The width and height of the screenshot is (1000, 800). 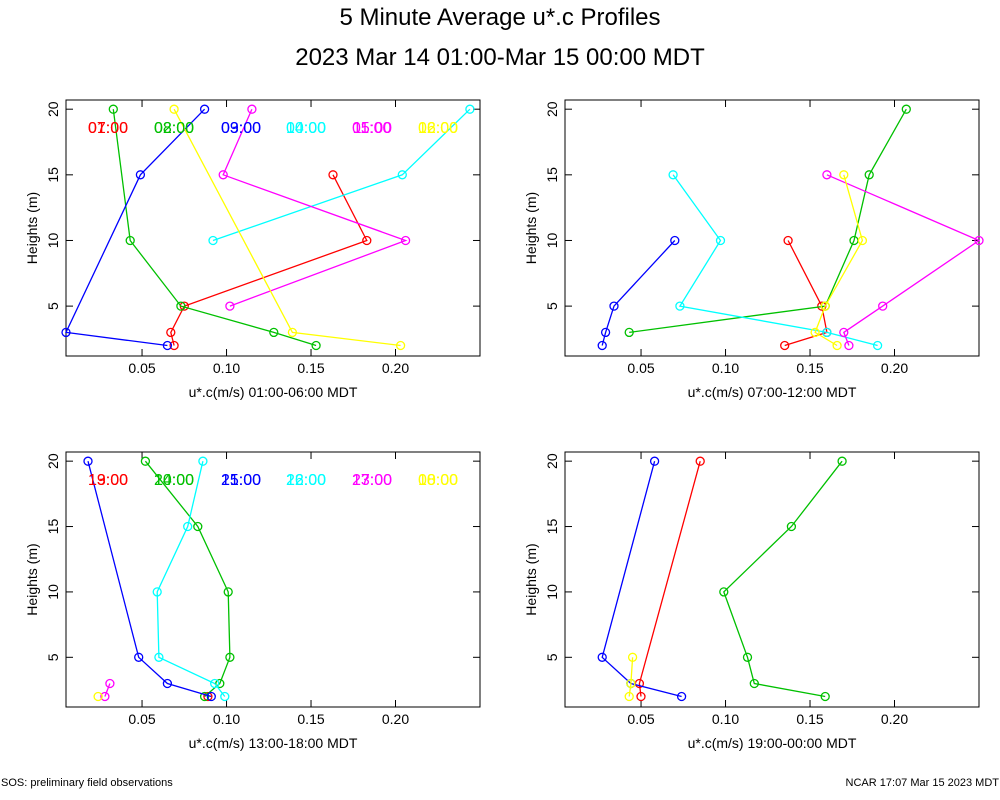 What do you see at coordinates (372, 480) in the screenshot?
I see `legend-entry: 23:00` at bounding box center [372, 480].